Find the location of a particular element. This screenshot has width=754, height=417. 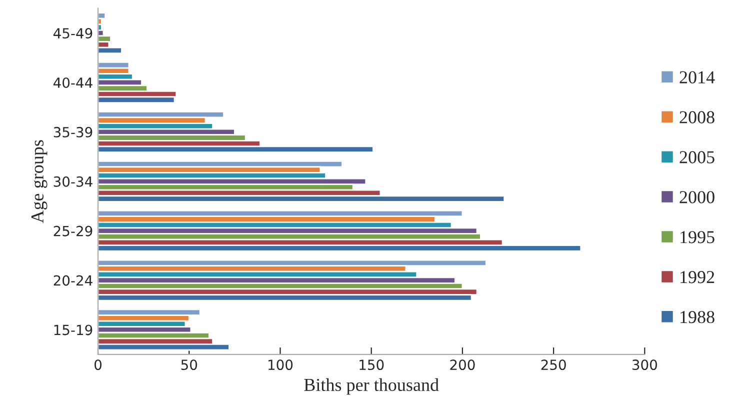

x-tick-label: 50 is located at coordinates (189, 365).